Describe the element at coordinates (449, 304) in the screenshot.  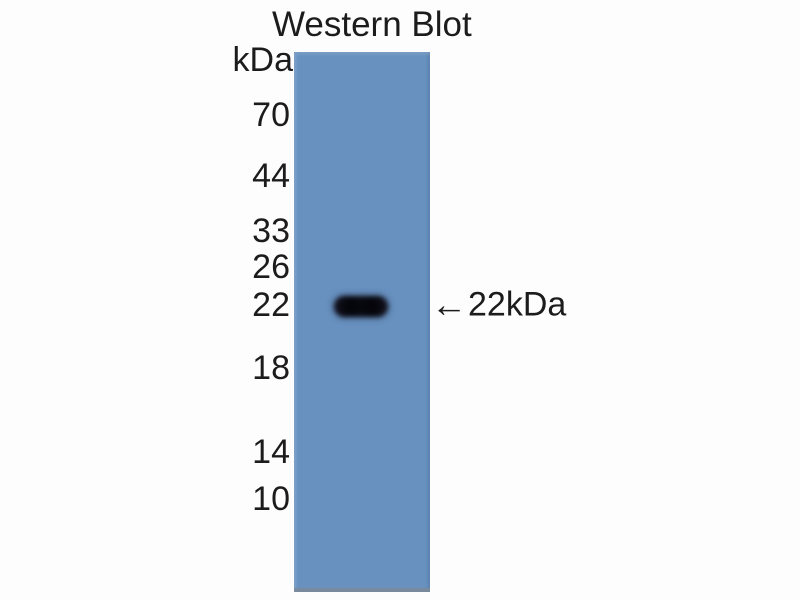
I see `left-arrow-icon: ←` at that location.